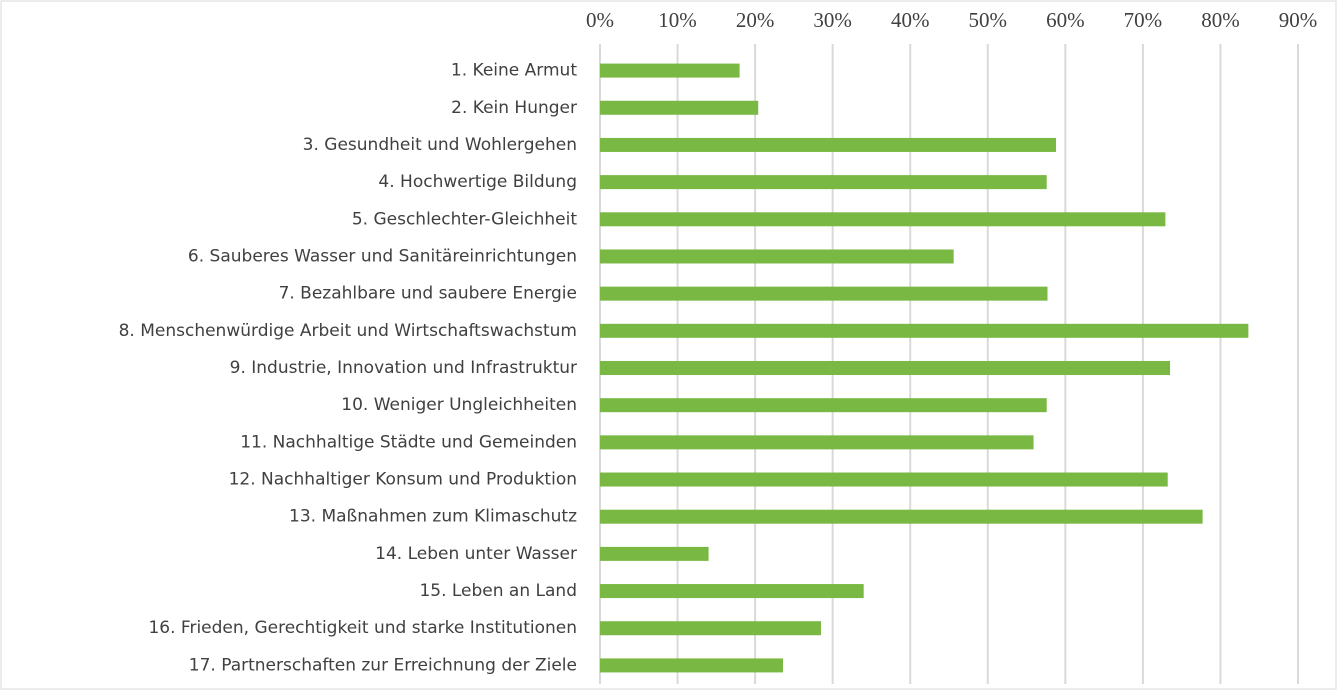 This screenshot has width=1337, height=690. What do you see at coordinates (440, 145) in the screenshot?
I see `y-tick-label: 3. Gesundheit und Wohlergehen` at bounding box center [440, 145].